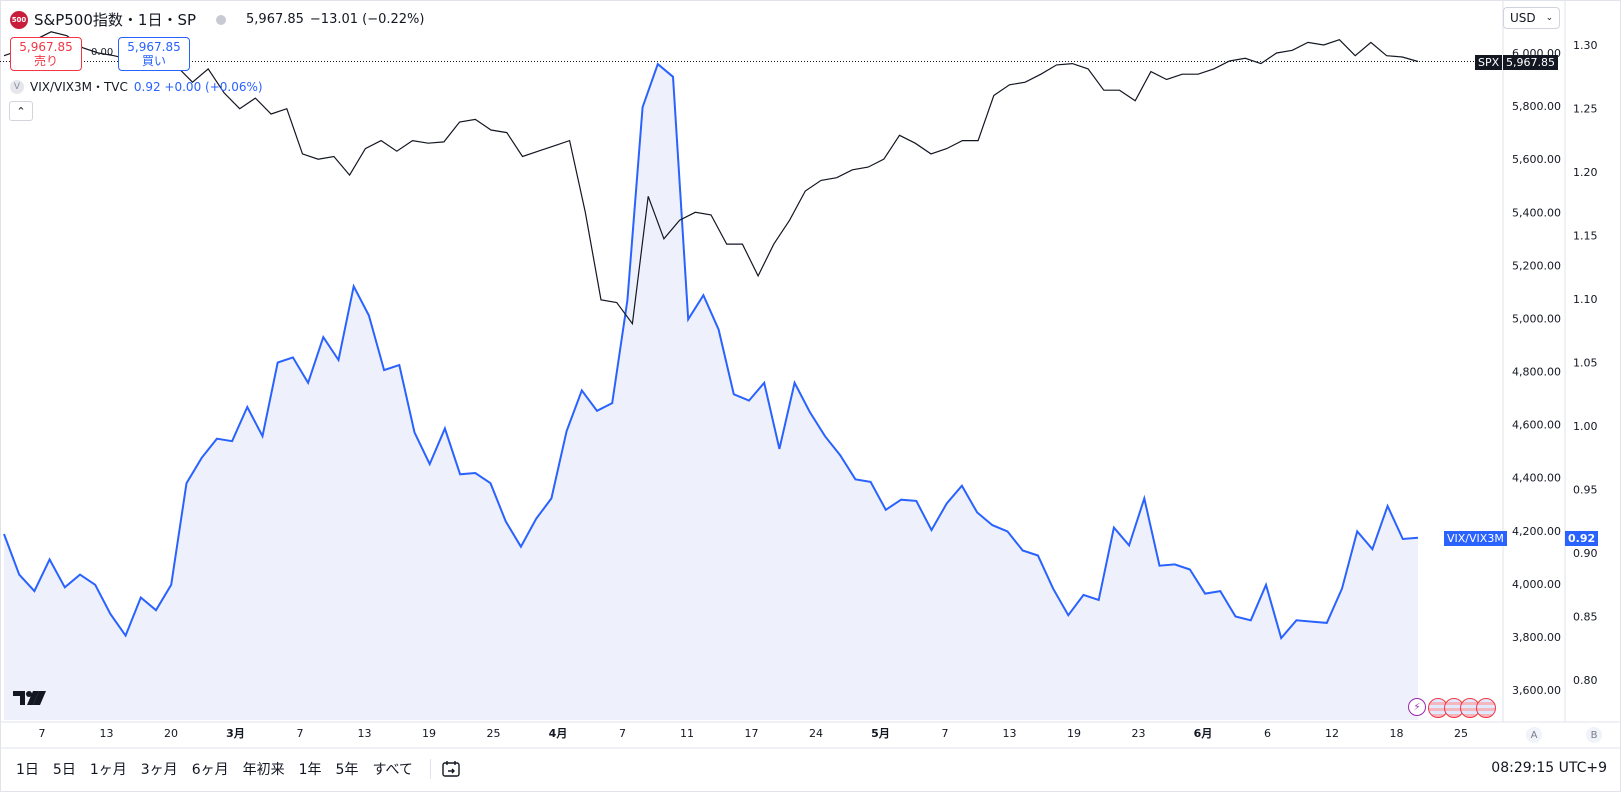 The image size is (1621, 792). Describe the element at coordinates (1536, 531) in the screenshot. I see `left-axis-tick-label: 4,200.00` at that location.